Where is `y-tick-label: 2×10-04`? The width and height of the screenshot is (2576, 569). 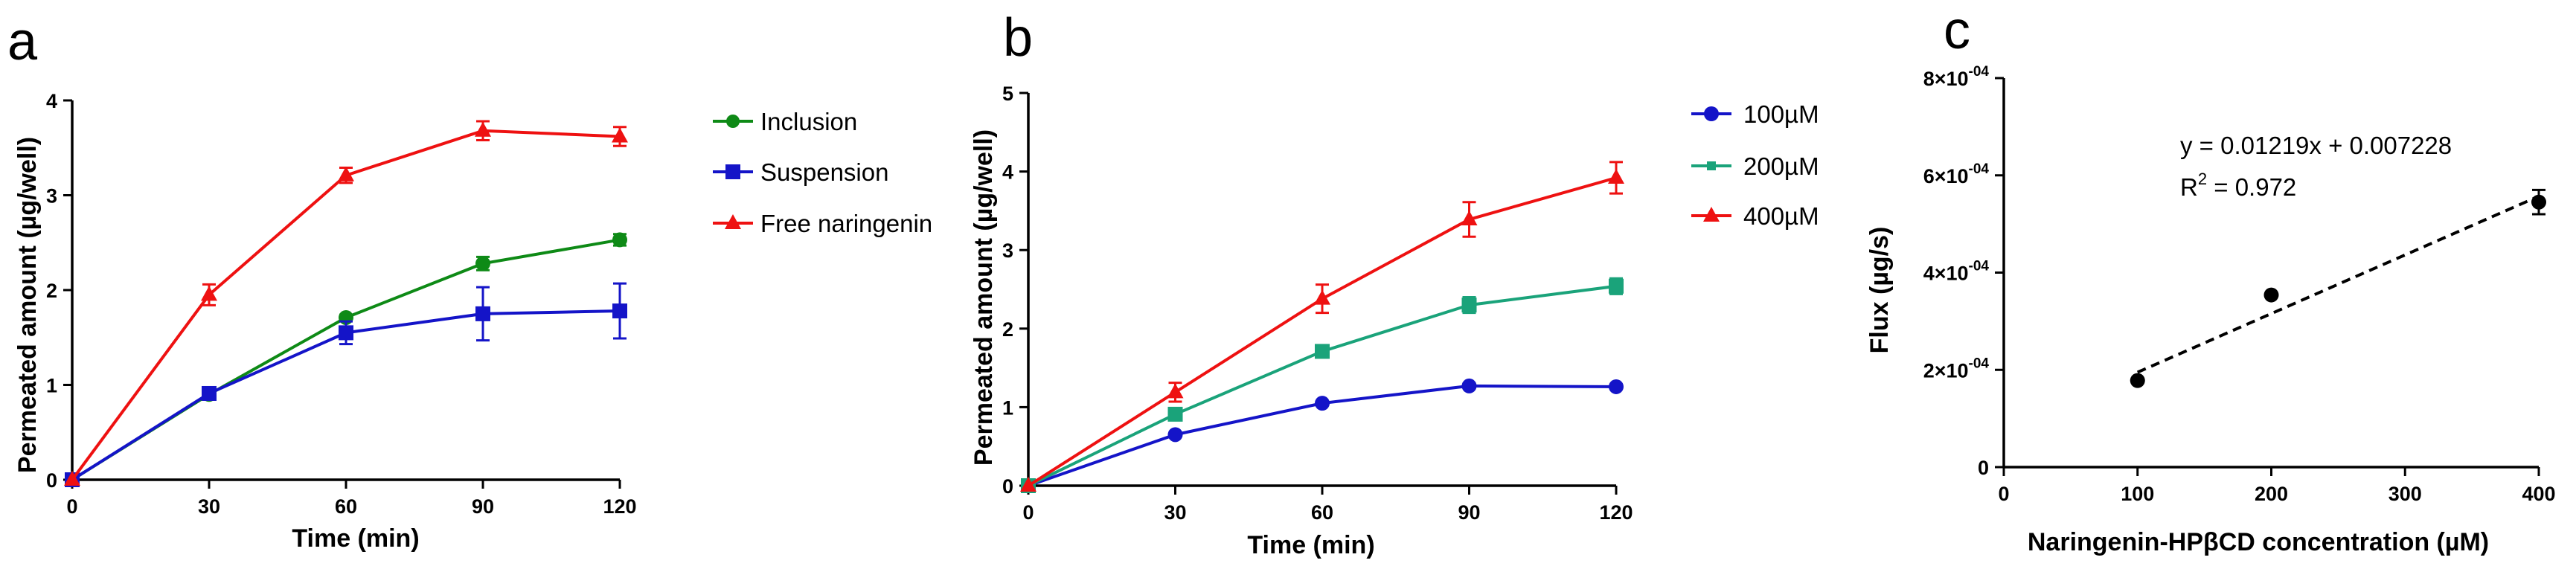 y-tick-label: 2×10-04 is located at coordinates (1956, 369).